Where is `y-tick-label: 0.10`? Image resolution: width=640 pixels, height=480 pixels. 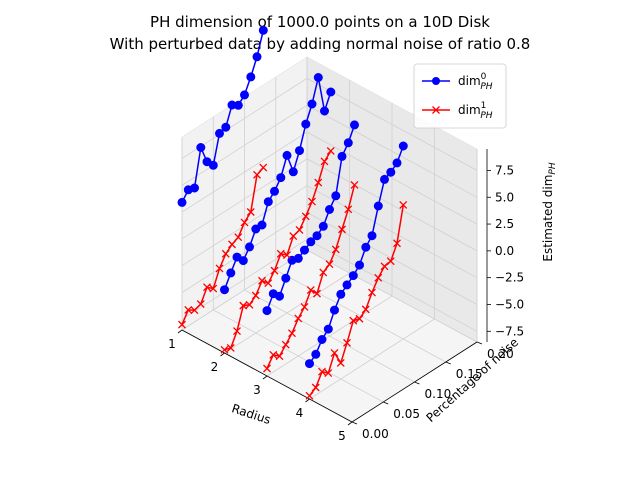 y-tick-label: 0.10 is located at coordinates (438, 394).